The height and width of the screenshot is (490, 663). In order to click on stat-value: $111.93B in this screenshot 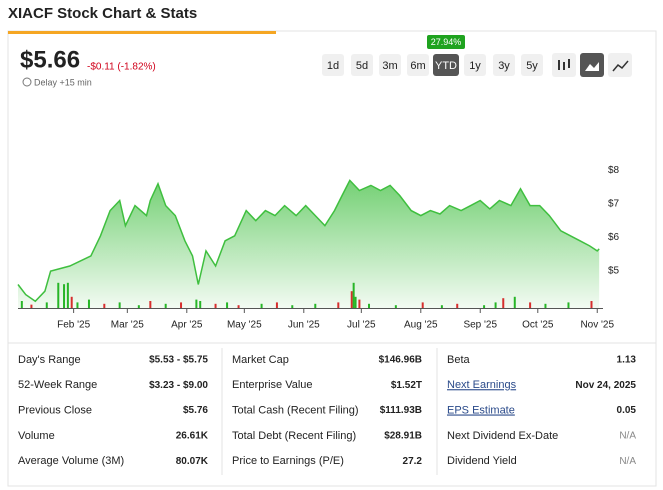, I will do `click(401, 410)`.